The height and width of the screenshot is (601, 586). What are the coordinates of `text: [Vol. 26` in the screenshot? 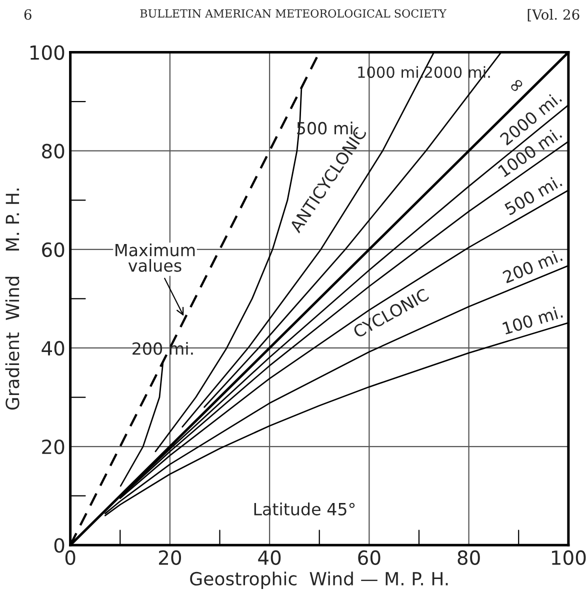 It's located at (554, 15).